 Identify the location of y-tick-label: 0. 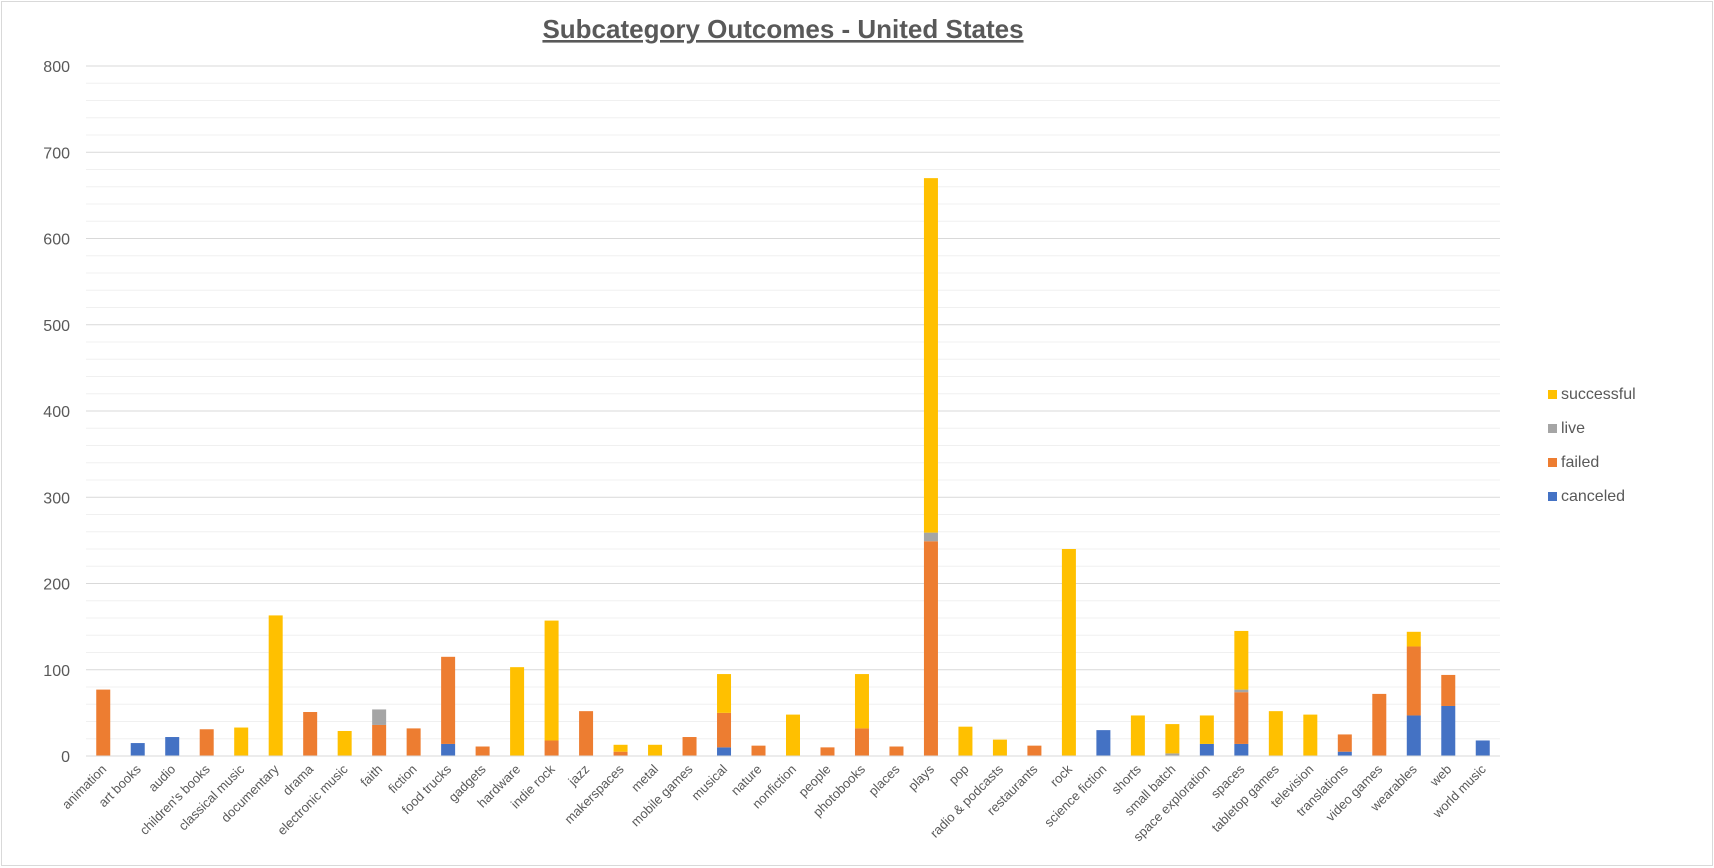
(65, 757).